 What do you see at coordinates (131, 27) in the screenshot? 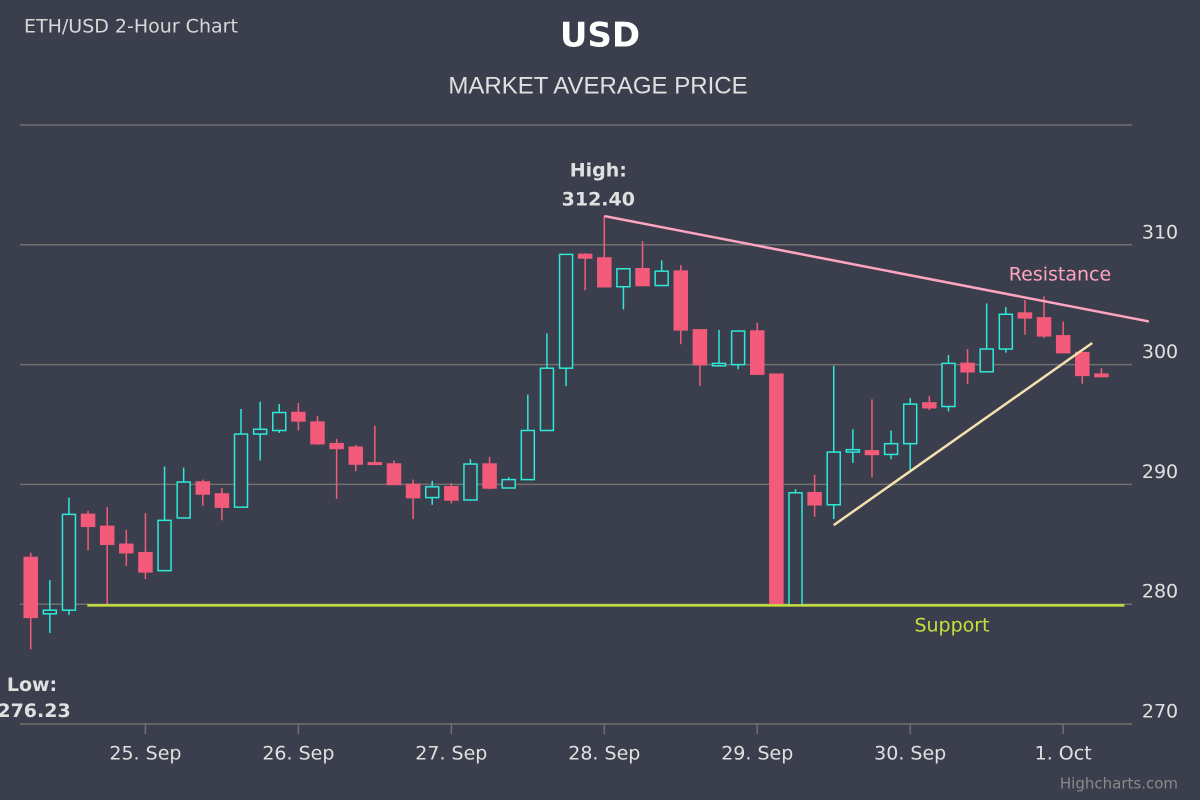
I see `chart-caption: ETH/USD 2-Hour Chart` at bounding box center [131, 27].